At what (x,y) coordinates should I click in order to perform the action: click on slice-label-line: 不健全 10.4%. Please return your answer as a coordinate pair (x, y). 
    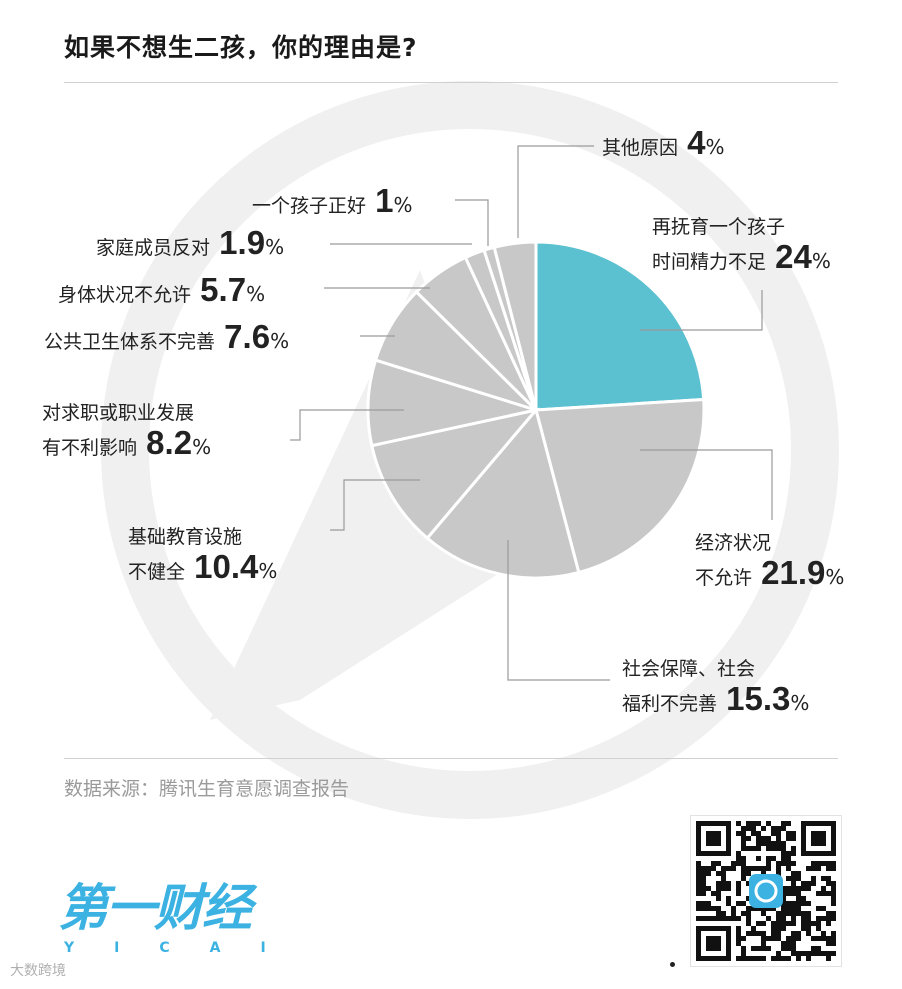
    Looking at the image, I should click on (203, 568).